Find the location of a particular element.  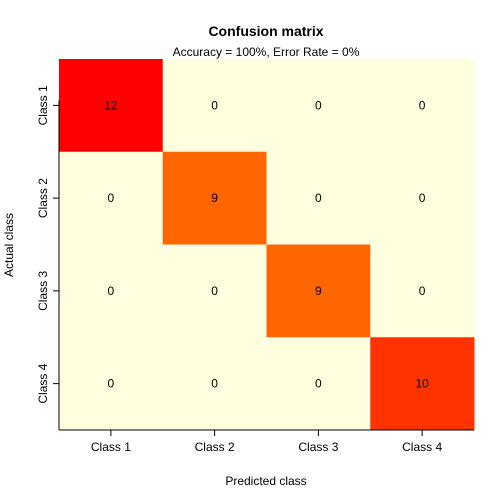

y-tick-label: Class 1 is located at coordinates (43, 105).